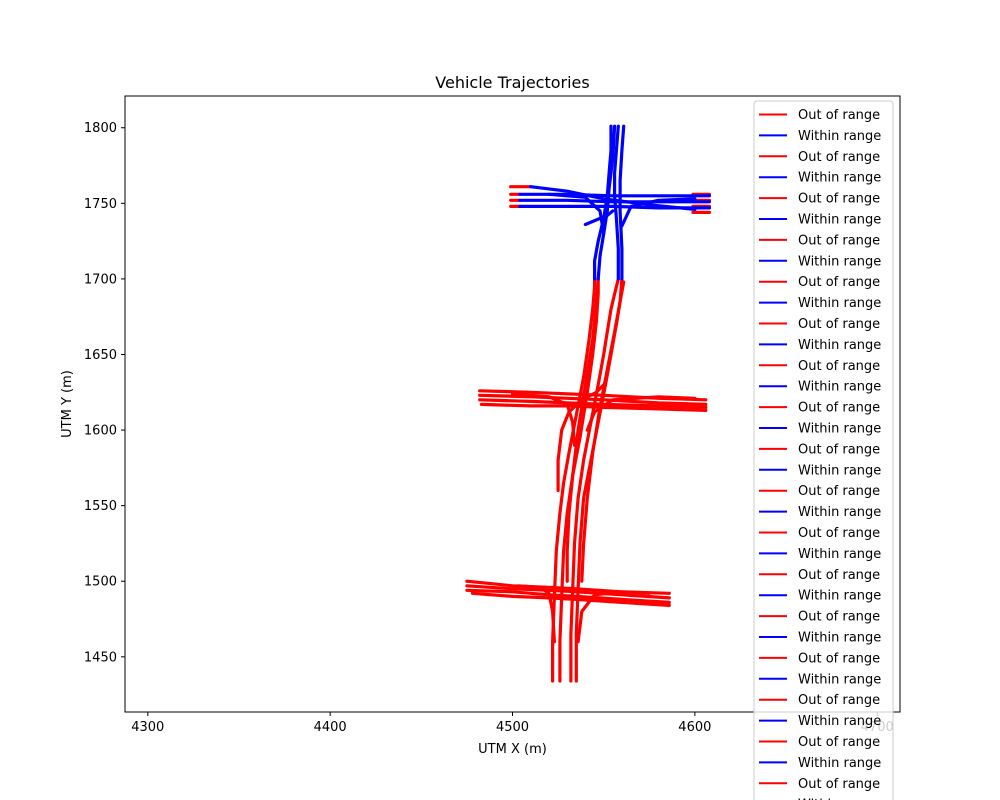 The height and width of the screenshot is (800, 1000). Describe the element at coordinates (512, 82) in the screenshot. I see `chart-title: Vehicle Trajectories` at that location.